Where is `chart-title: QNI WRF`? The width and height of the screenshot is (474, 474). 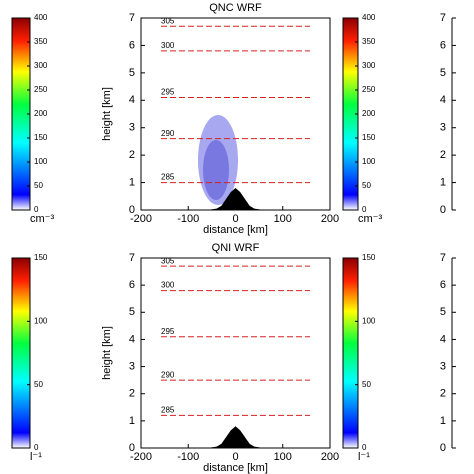 chart-title: QNI WRF is located at coordinates (236, 248).